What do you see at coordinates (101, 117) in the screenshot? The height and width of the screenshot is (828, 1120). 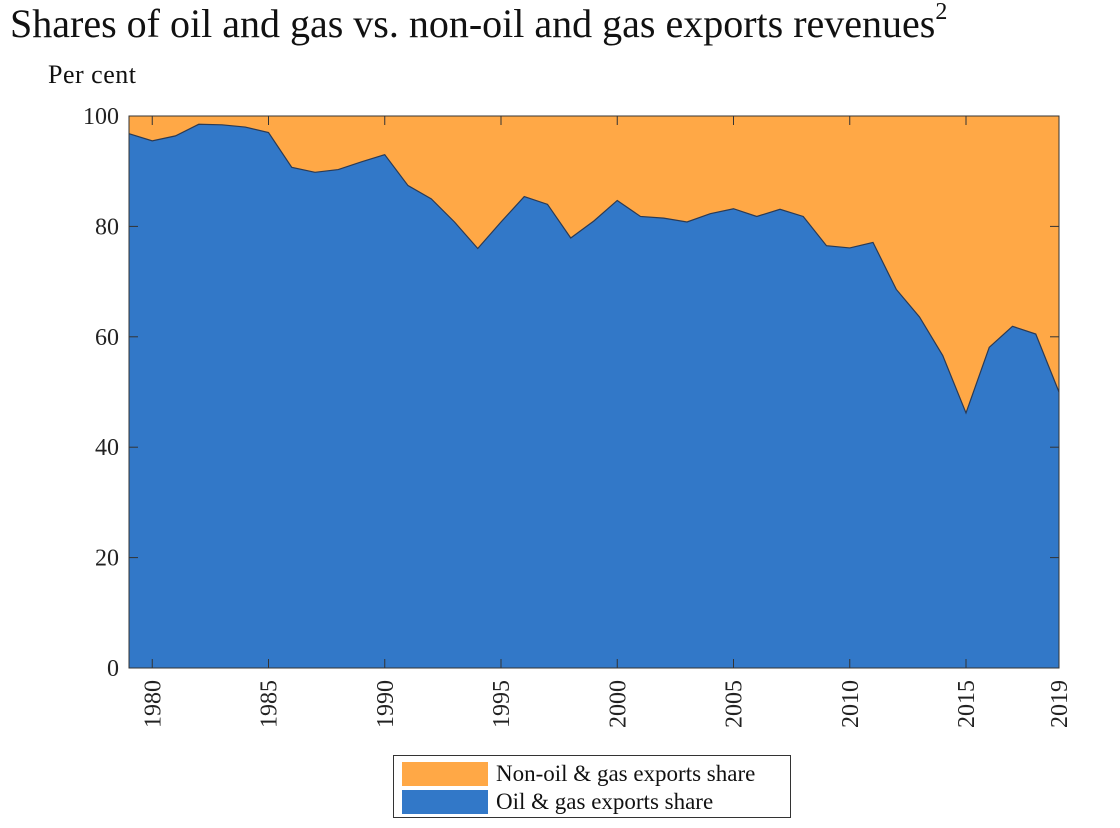 I see `y-tick-label-100: 100` at bounding box center [101, 117].